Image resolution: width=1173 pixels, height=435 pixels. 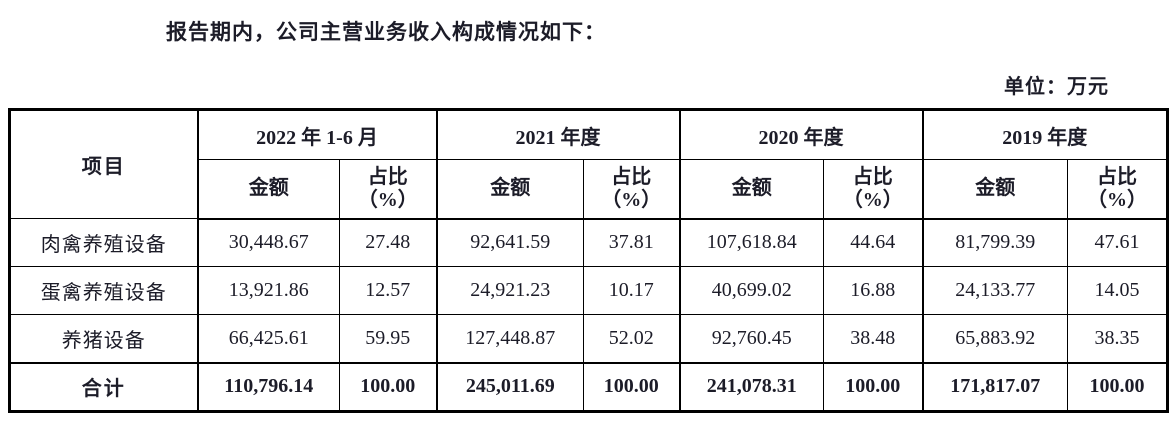 I want to click on cell-amount: 92,641.59, so click(x=510, y=242).